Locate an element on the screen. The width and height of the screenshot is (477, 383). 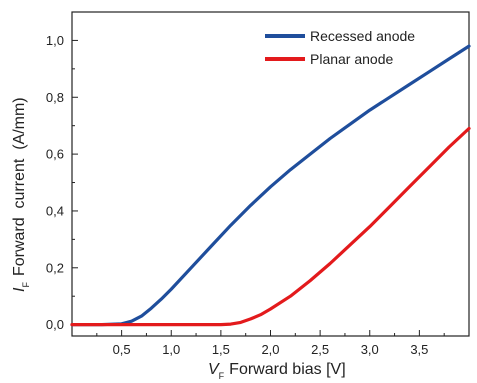
x-tick-label: 1,5 is located at coordinates (221, 349).